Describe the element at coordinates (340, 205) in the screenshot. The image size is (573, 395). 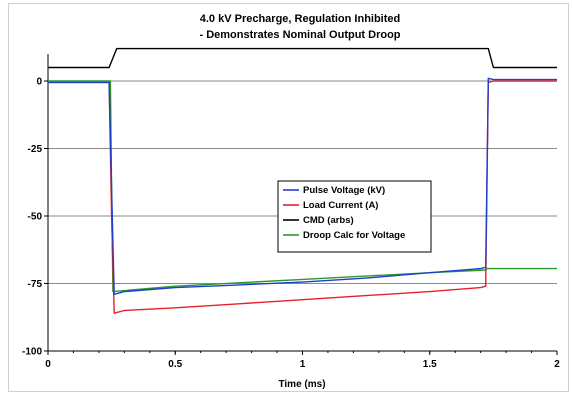
I see `legend-label: Load Current (A)` at that location.